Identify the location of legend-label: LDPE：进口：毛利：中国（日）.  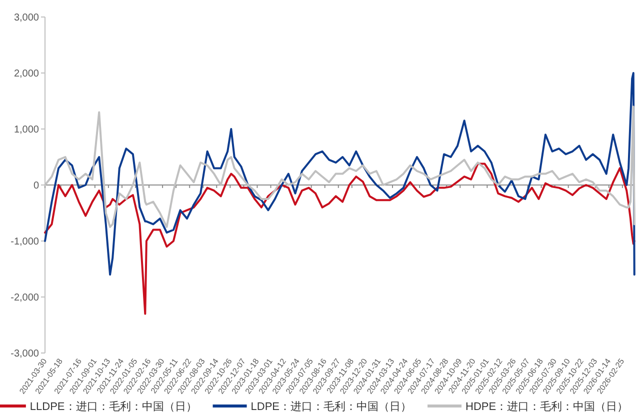
(331, 406).